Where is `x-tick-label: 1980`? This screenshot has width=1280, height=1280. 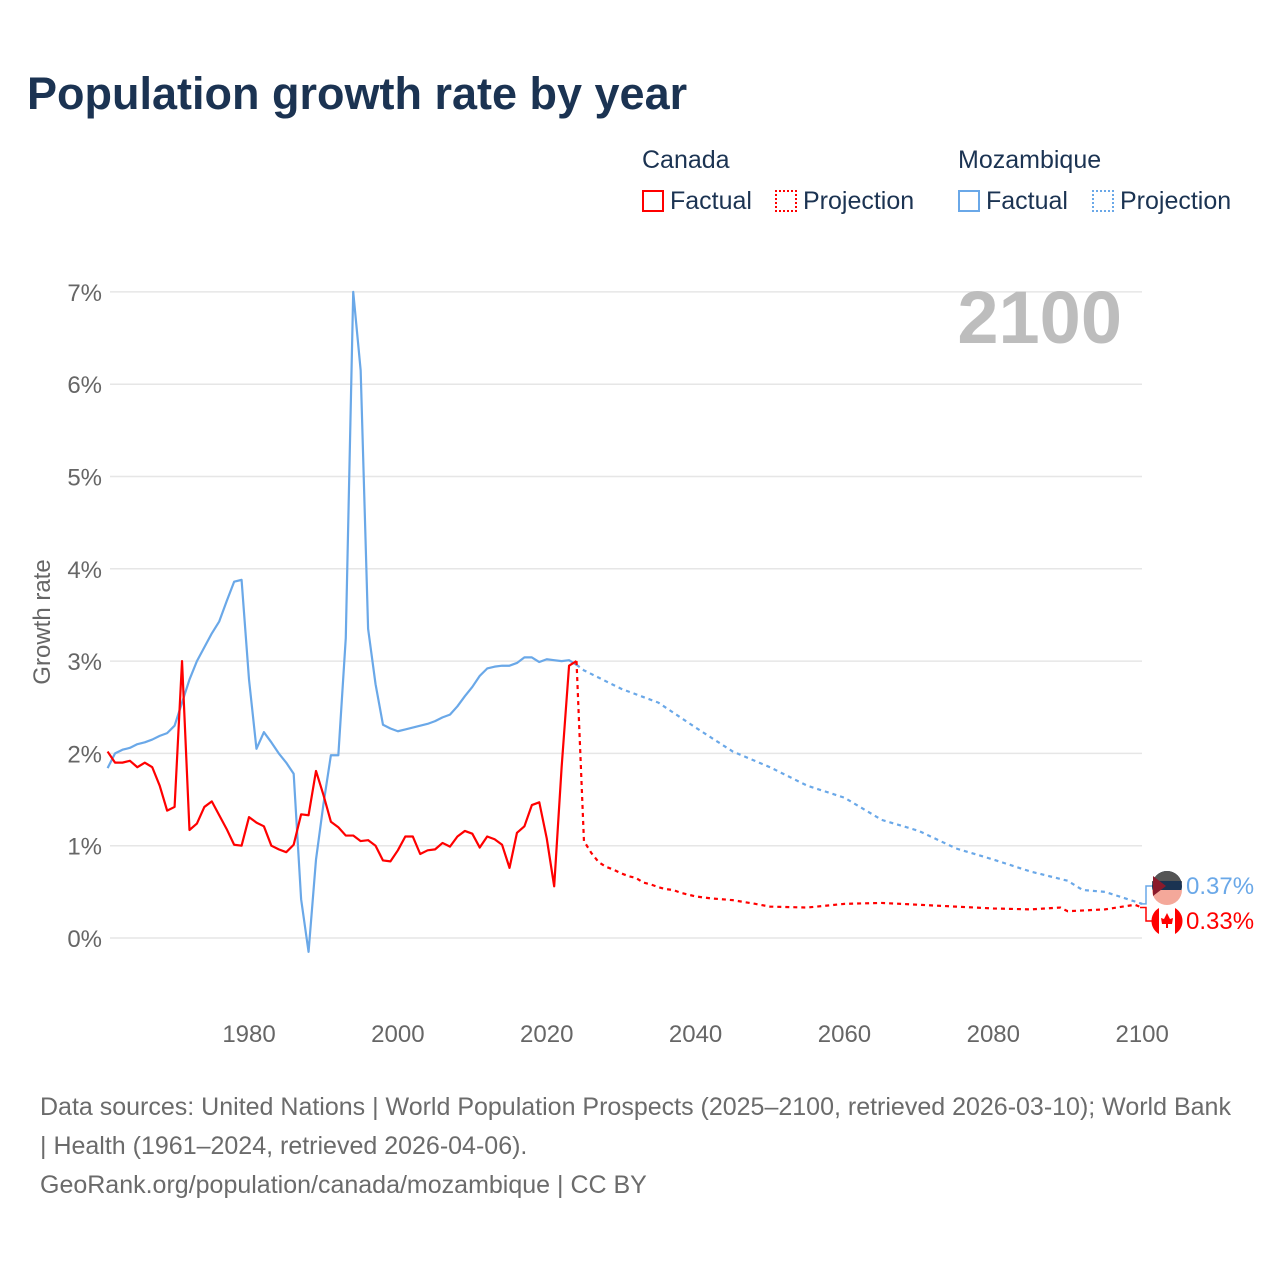
x-tick-label: 1980 is located at coordinates (248, 1034).